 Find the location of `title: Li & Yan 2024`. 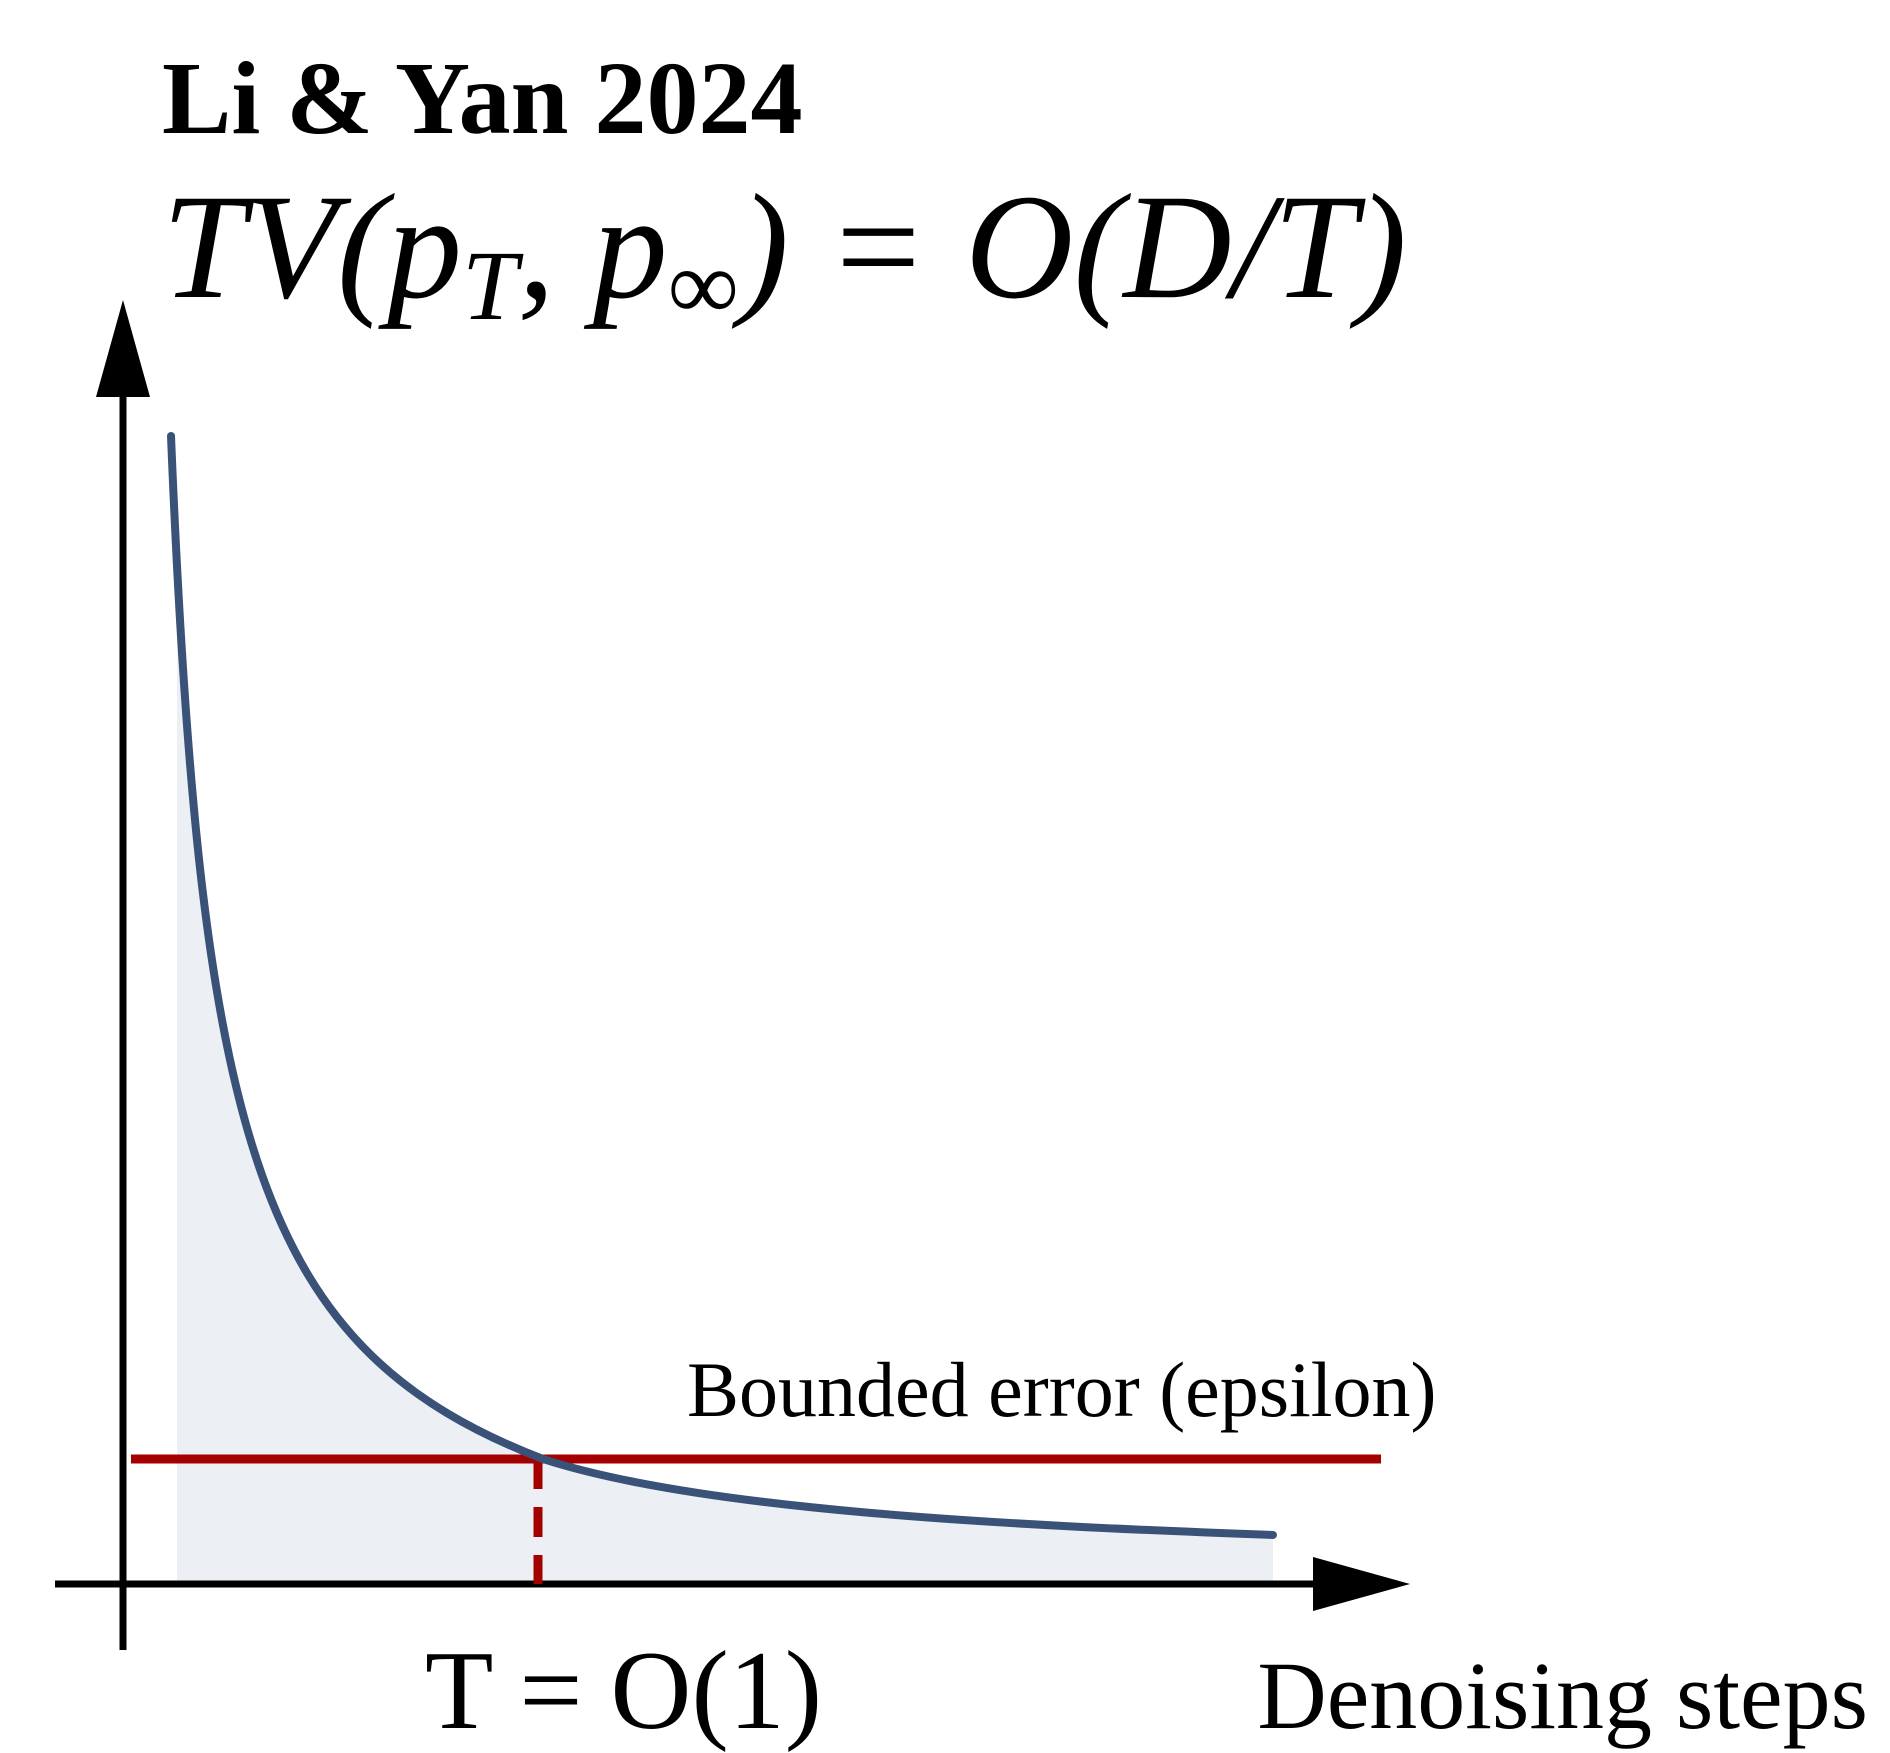

title: Li & Yan 2024 is located at coordinates (482, 98).